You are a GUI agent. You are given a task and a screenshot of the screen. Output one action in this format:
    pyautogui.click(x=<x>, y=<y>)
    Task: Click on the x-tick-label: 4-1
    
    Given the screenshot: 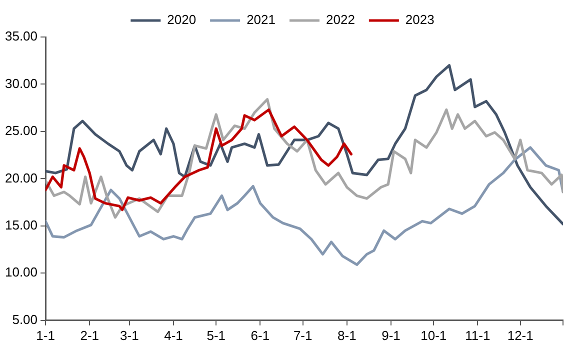 What is the action you would take?
    pyautogui.click(x=173, y=335)
    